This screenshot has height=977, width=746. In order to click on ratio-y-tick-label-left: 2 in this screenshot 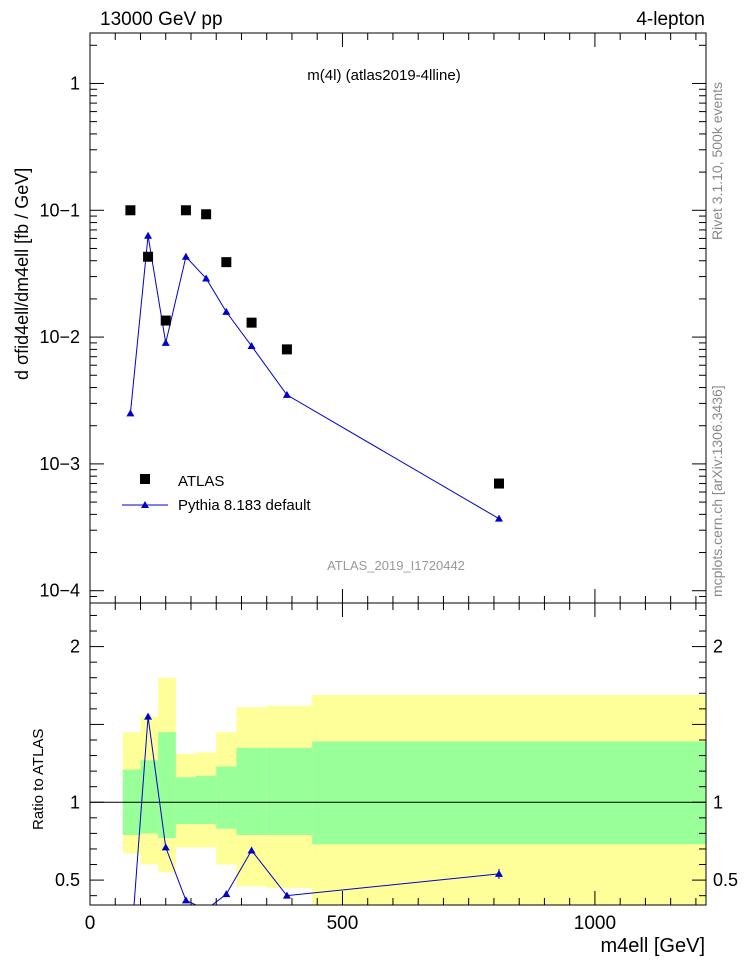, I will do `click(75, 647)`.